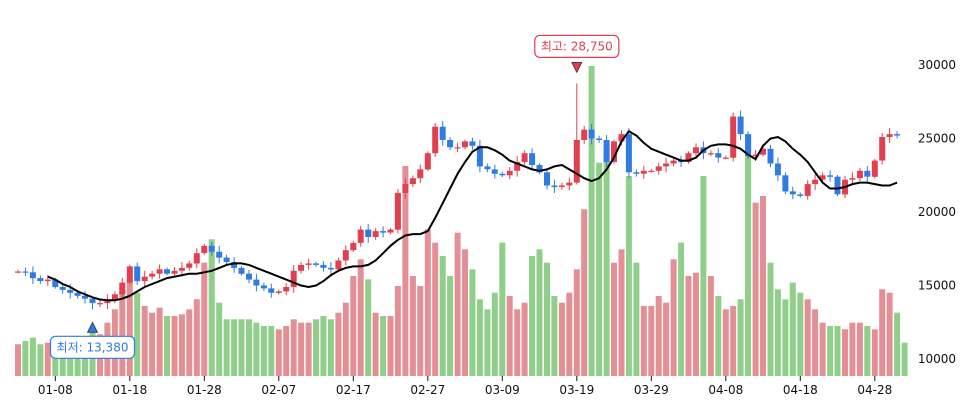 The width and height of the screenshot is (972, 416). Describe the element at coordinates (577, 54) in the screenshot. I see `high-price-callout: 최고: 28,750` at that location.